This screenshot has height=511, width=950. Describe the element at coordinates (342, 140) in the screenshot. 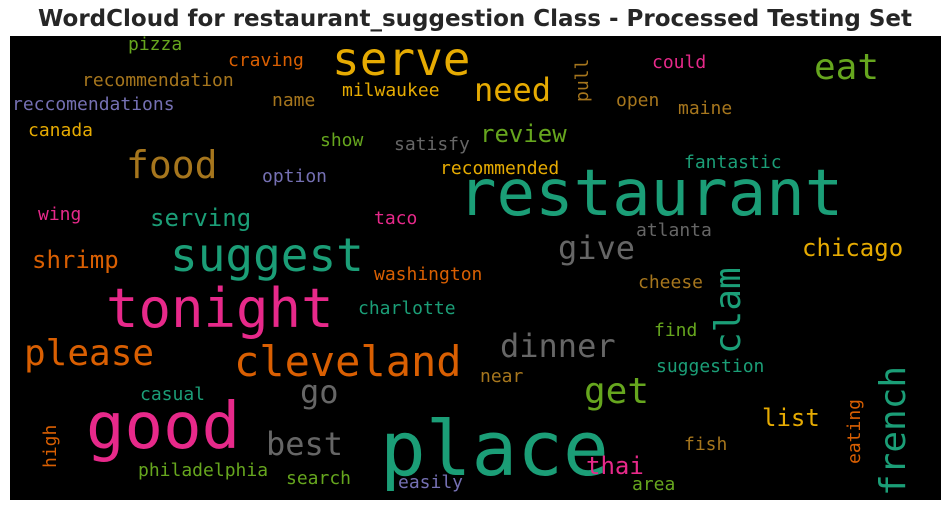

I see `word-show: show` at that location.